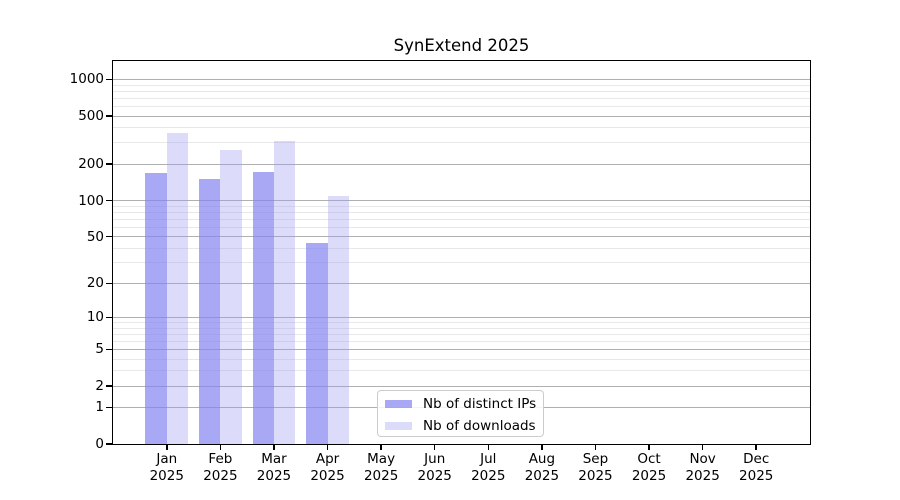 Image resolution: width=900 pixels, height=500 pixels. Describe the element at coordinates (756, 459) in the screenshot. I see `x-tick-month: Dec` at that location.